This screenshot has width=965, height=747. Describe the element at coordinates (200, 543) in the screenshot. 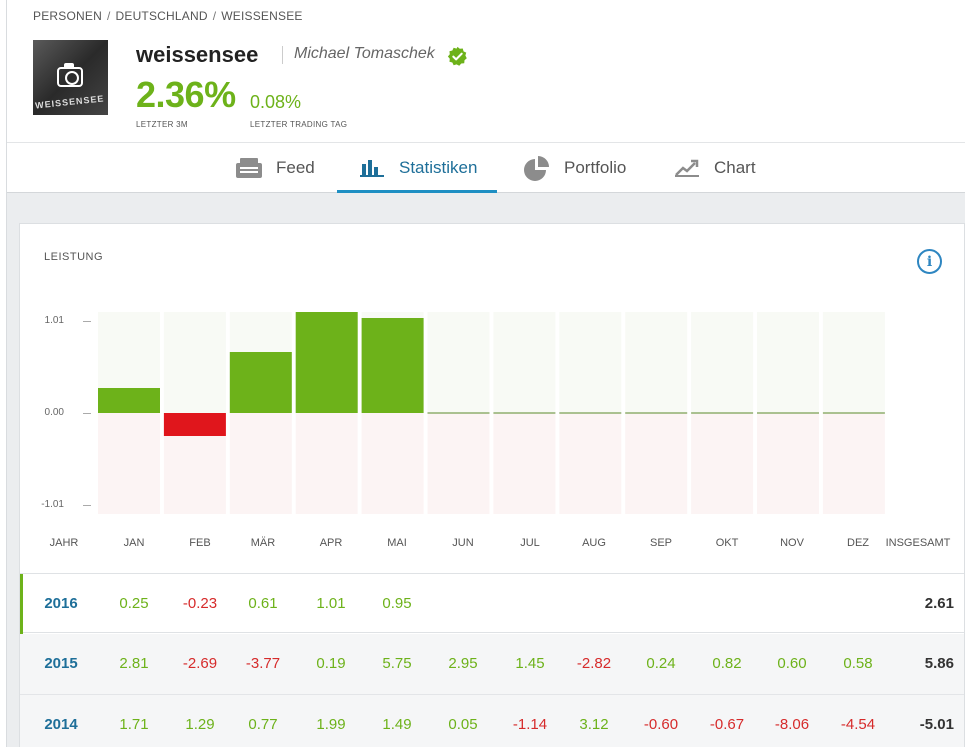

I see `column-header-feb: FEB` at that location.